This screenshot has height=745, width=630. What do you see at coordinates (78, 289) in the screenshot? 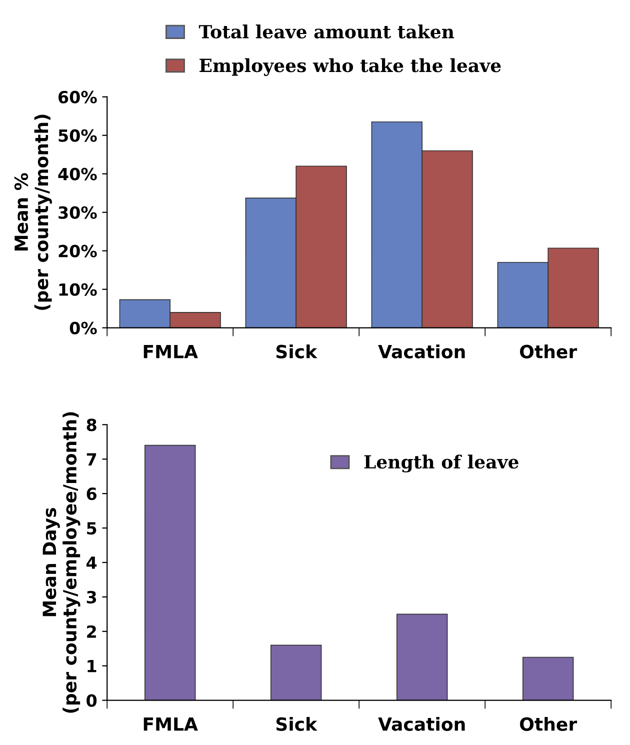
I see `y-tick-label: 10%` at bounding box center [78, 289].